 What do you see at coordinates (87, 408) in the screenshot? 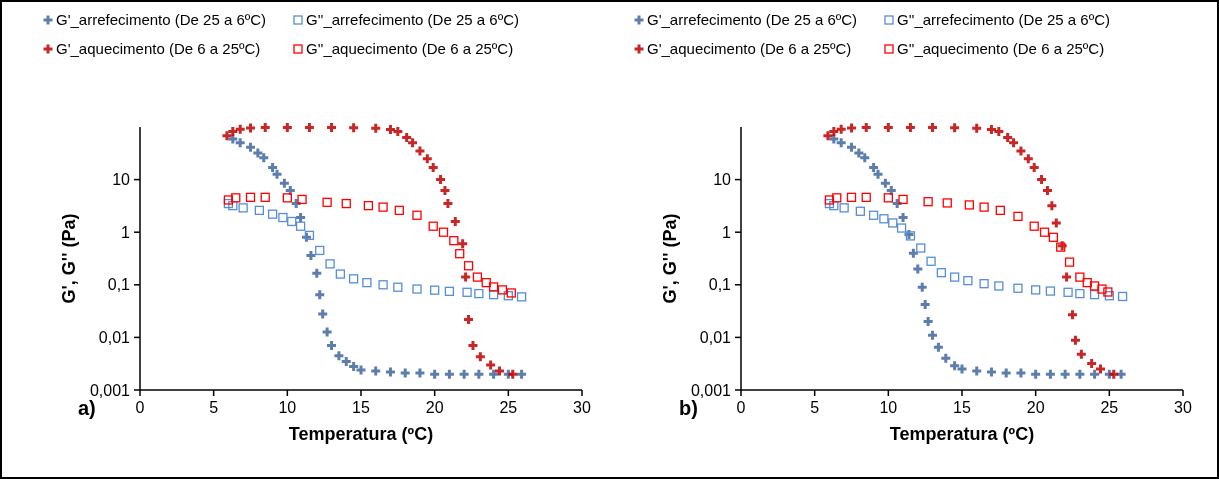
I see `text: a)` at bounding box center [87, 408].